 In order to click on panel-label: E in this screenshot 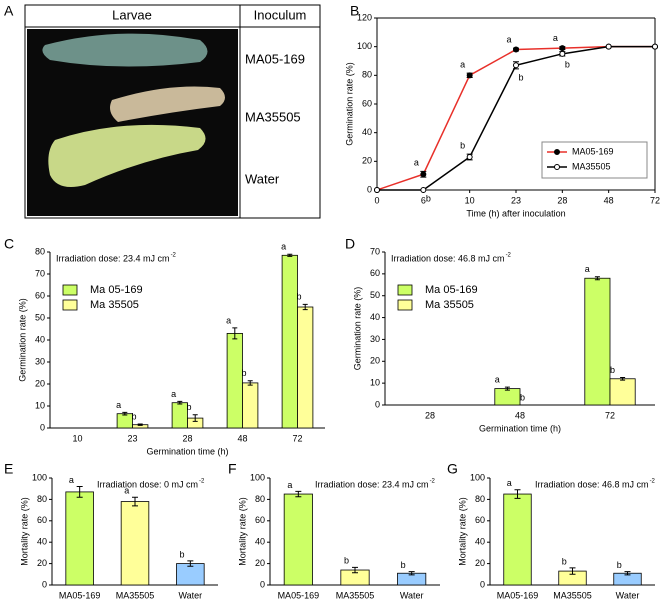, I will do `click(8, 469)`.